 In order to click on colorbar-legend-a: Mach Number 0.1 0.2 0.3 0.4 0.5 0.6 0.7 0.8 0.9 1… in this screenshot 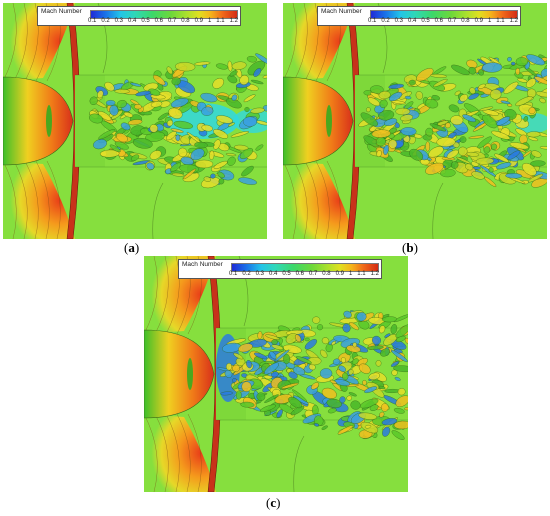, I will do `click(139, 16)`.